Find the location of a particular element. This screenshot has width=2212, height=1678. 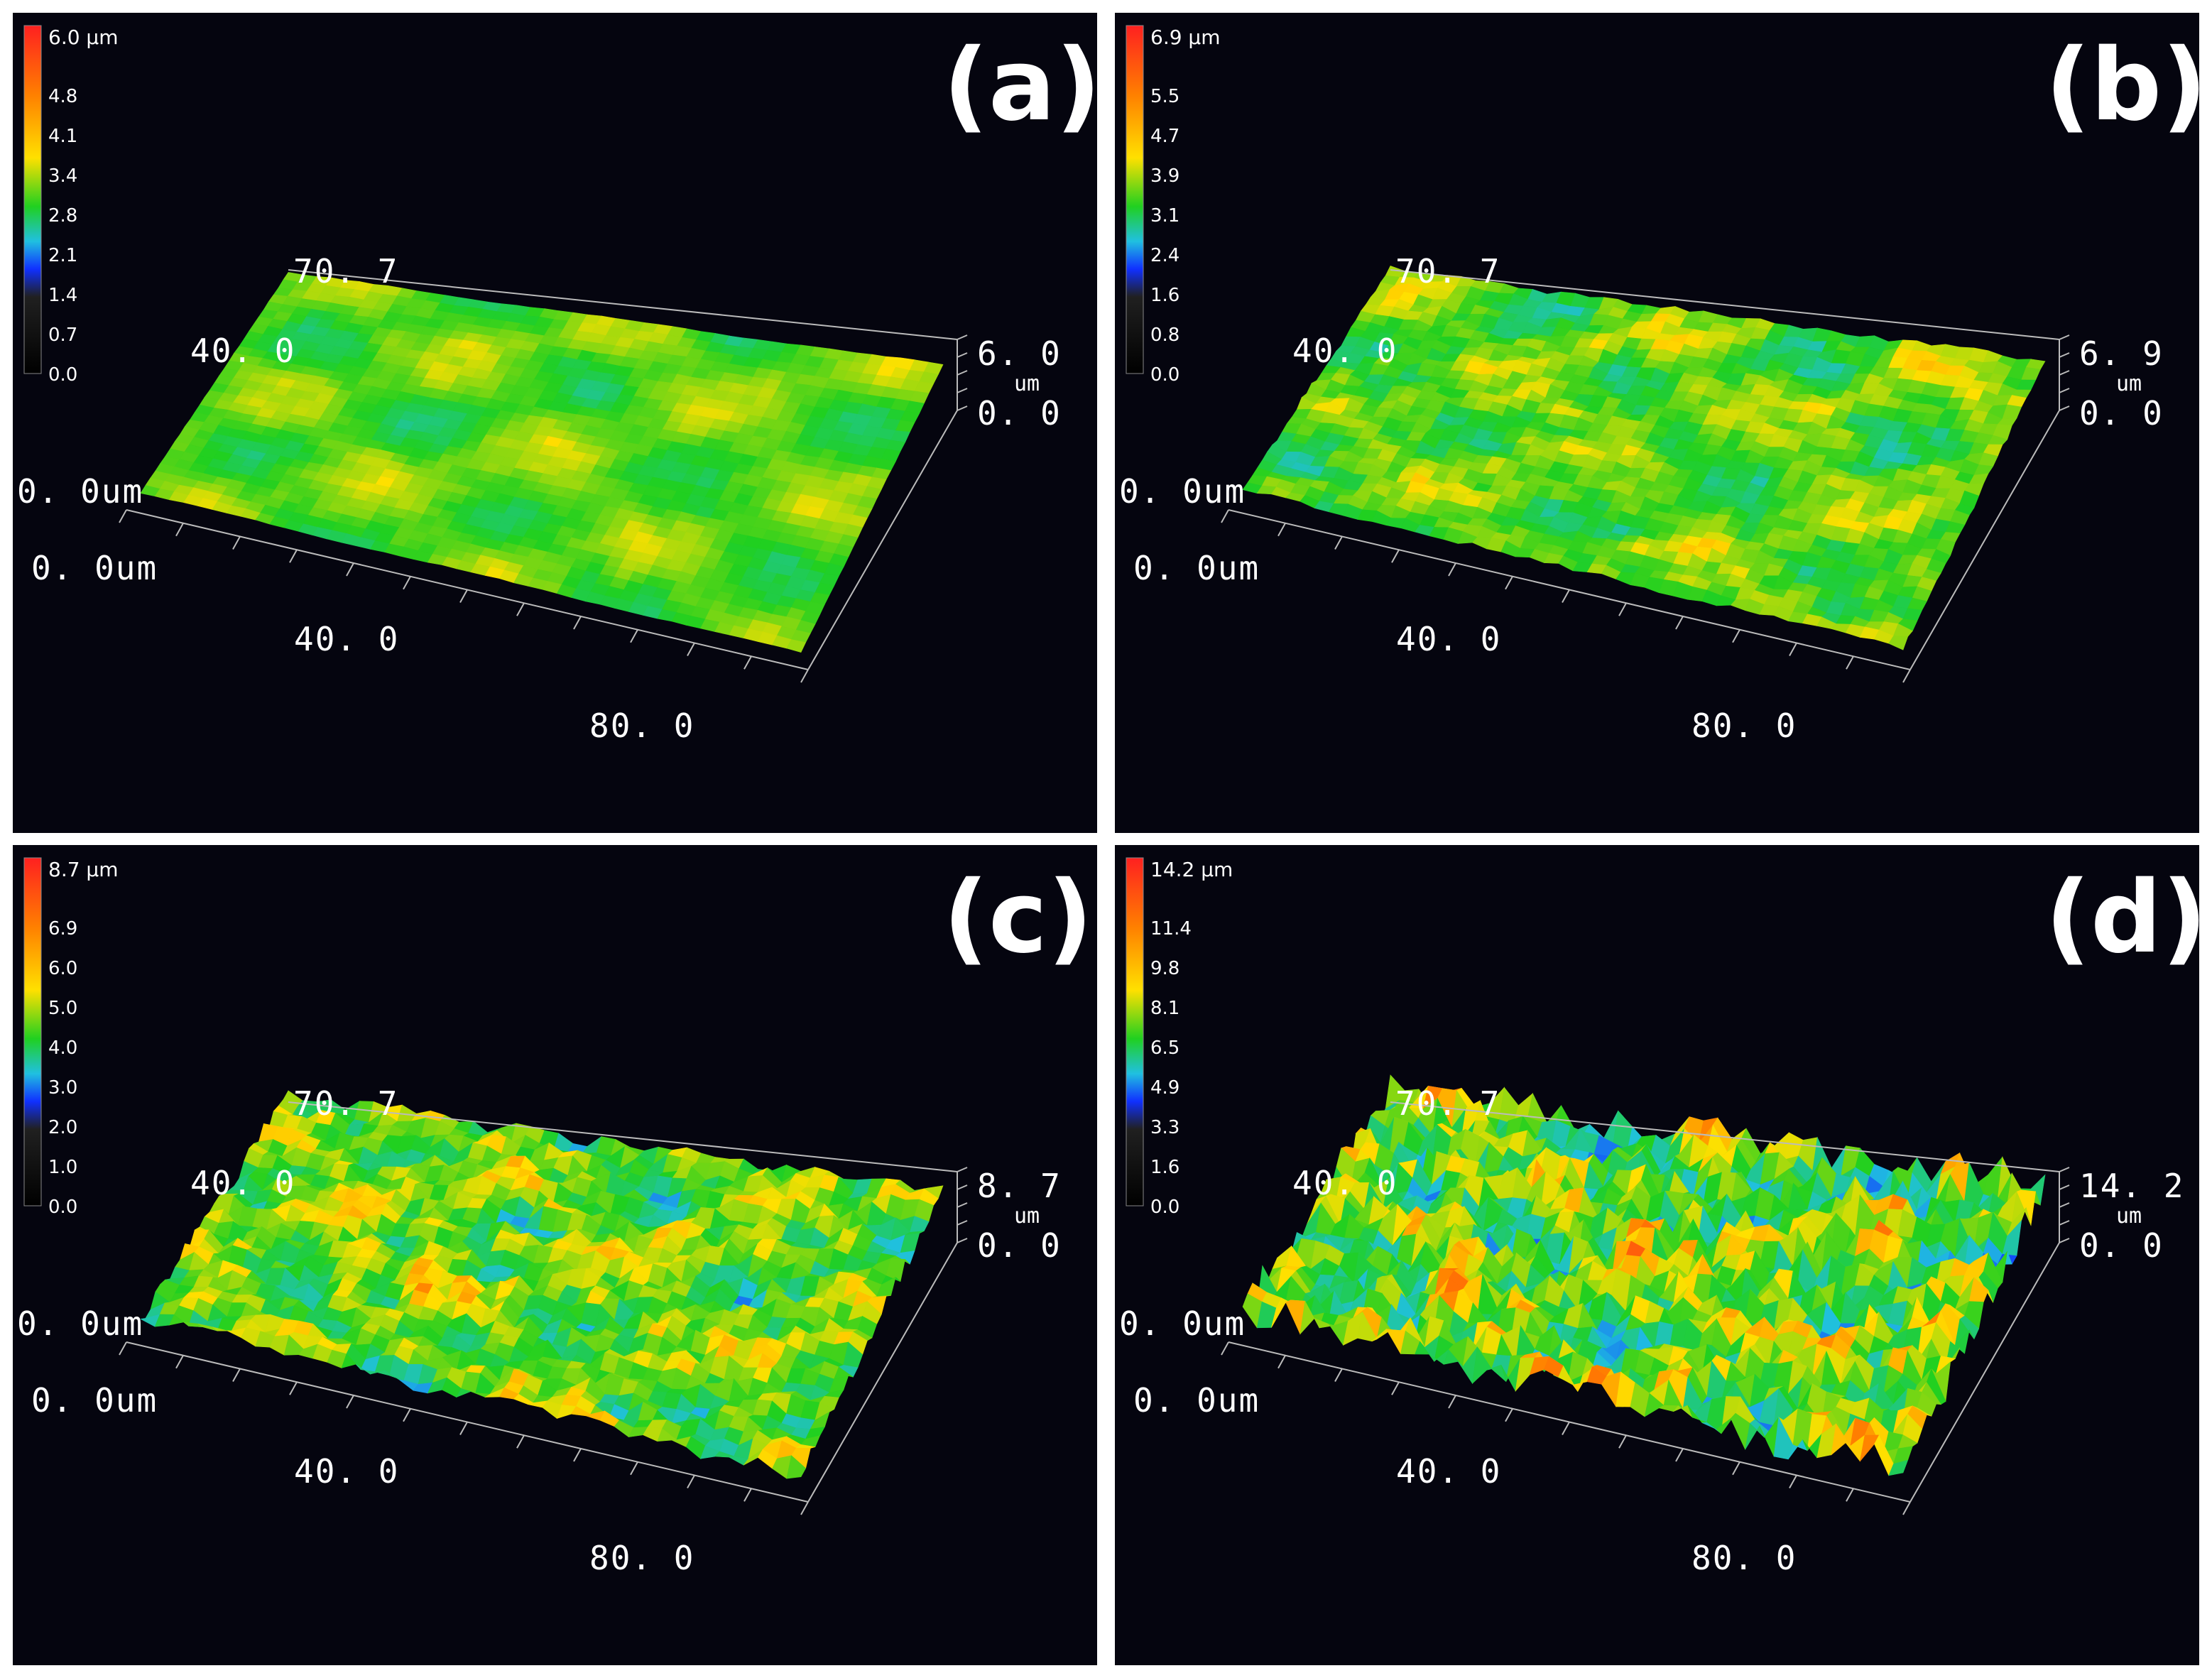

colorbar-tick: 1.4 is located at coordinates (63, 295).